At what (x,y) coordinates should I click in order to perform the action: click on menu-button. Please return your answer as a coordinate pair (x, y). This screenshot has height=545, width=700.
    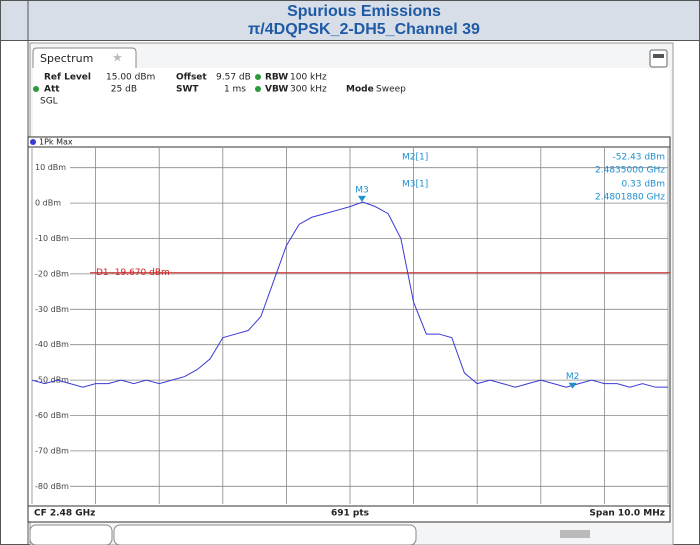
    Looking at the image, I should click on (658, 58).